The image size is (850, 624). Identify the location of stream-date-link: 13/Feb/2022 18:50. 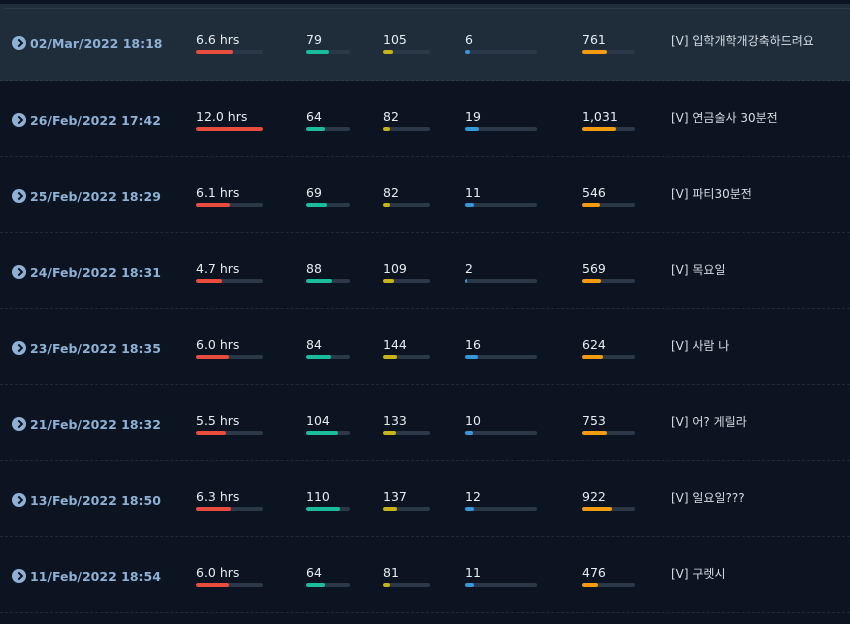
(86, 500).